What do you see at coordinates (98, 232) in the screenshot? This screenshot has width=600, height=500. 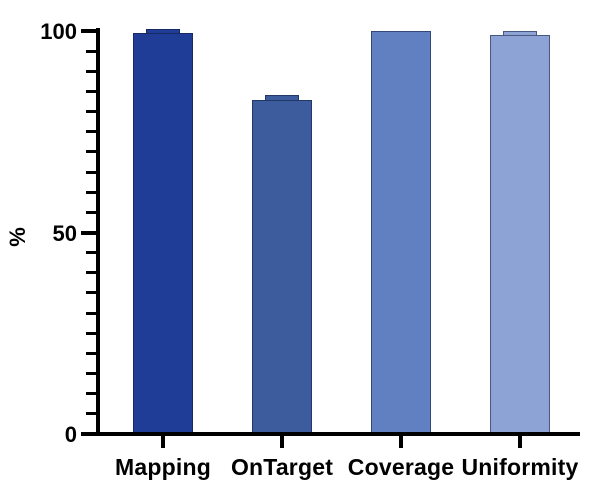 I see `y-axis-line` at bounding box center [98, 232].